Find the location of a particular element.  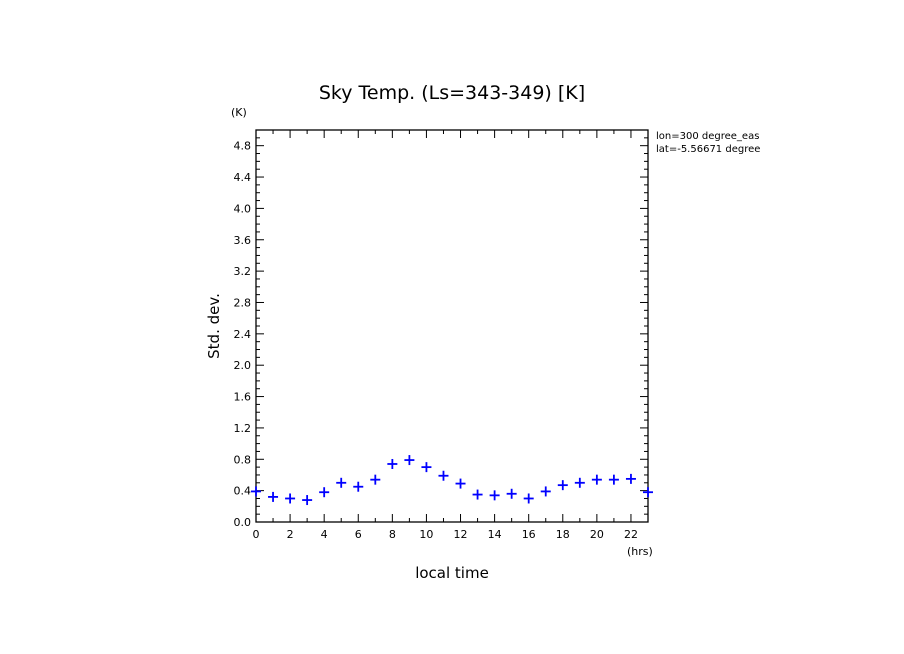

y-tick-label: 0.4 is located at coordinates (243, 491).